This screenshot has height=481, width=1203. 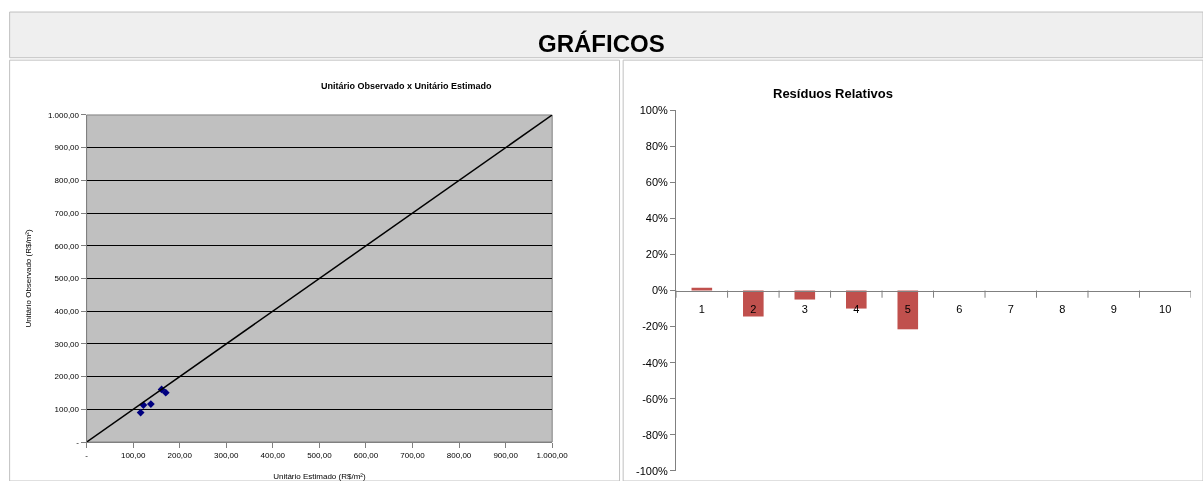 I want to click on x-tick-label: 4, so click(x=856, y=308).